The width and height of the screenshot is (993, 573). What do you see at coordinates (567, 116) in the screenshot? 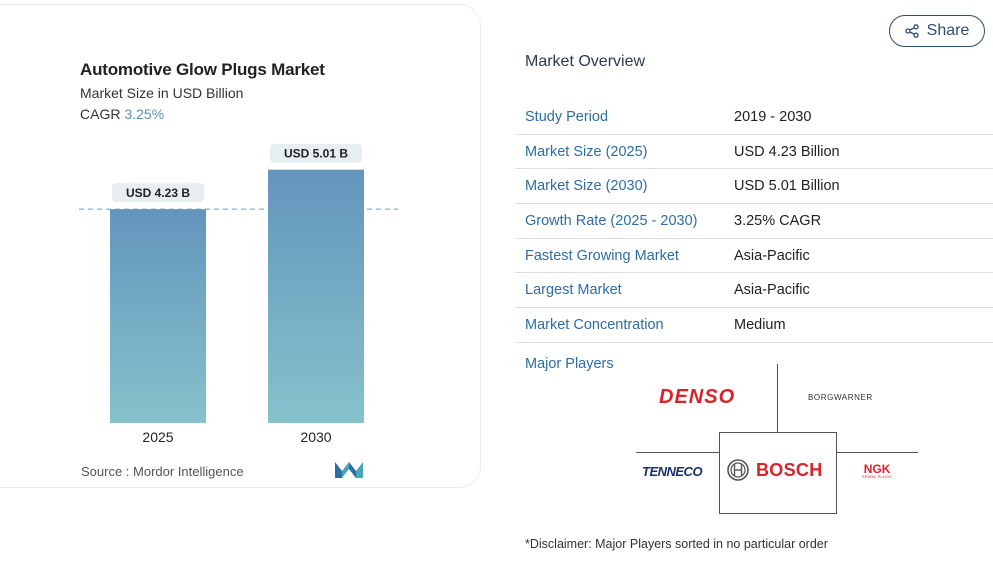
I see `overview-row-label: Study Period` at bounding box center [567, 116].